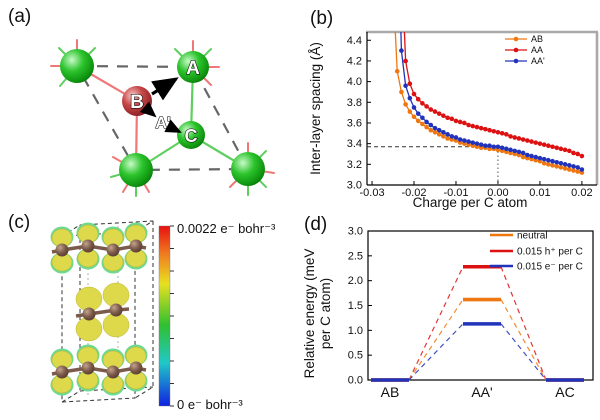  I want to click on site-label-a: A, so click(193, 68).